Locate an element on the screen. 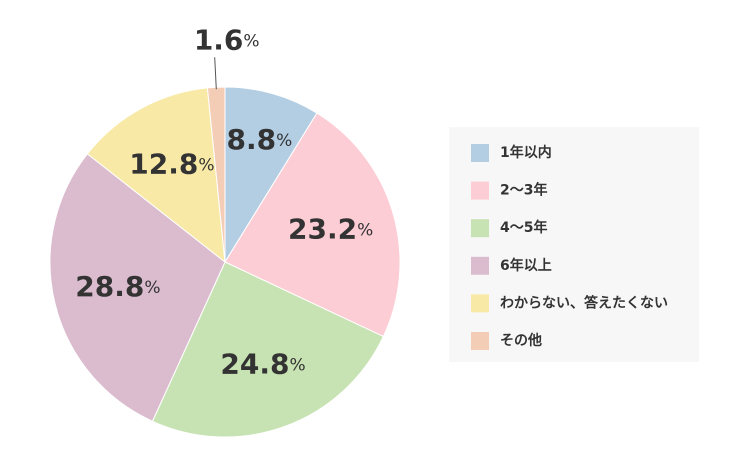  data-label: 1.6% is located at coordinates (227, 39).